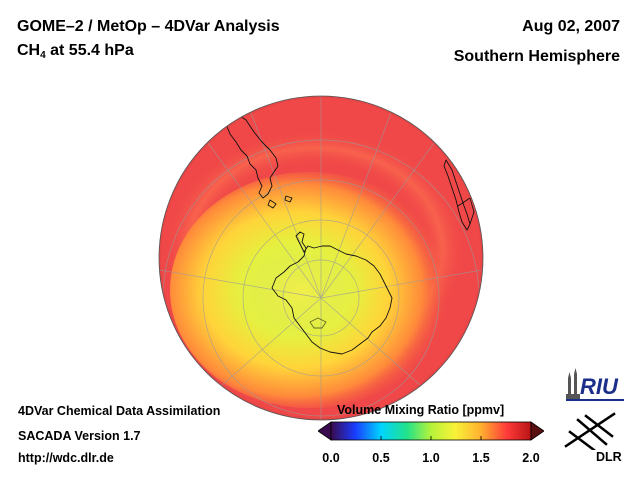 This screenshot has height=480, width=640. I want to click on colorbar-ticks, so click(431, 438).